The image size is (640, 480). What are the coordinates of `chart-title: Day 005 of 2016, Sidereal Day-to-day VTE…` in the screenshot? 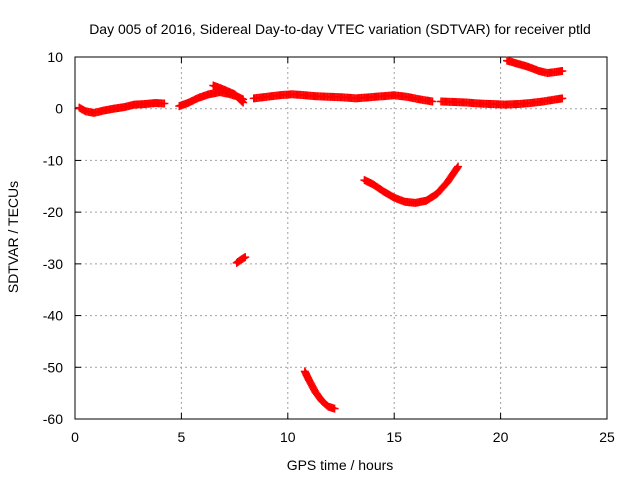 It's located at (340, 29).